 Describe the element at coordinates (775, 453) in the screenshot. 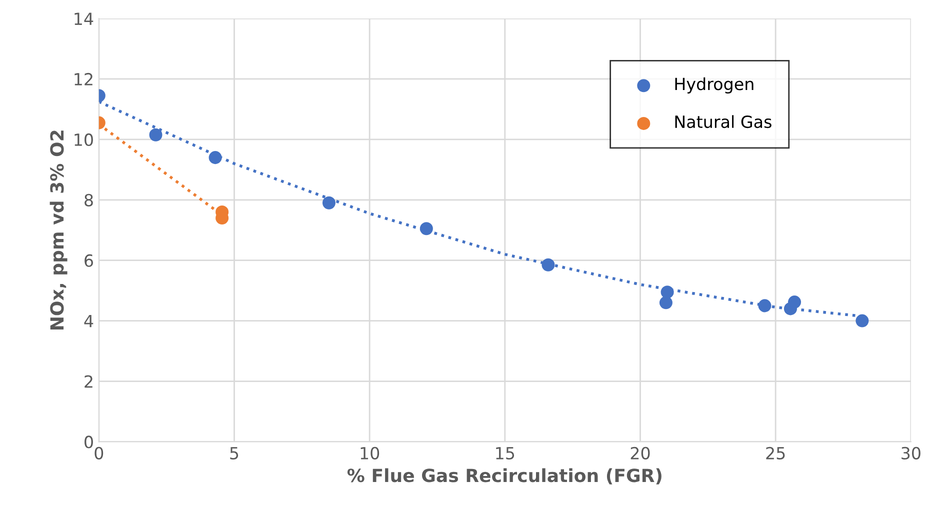

I see `x-tick-label: 25` at that location.